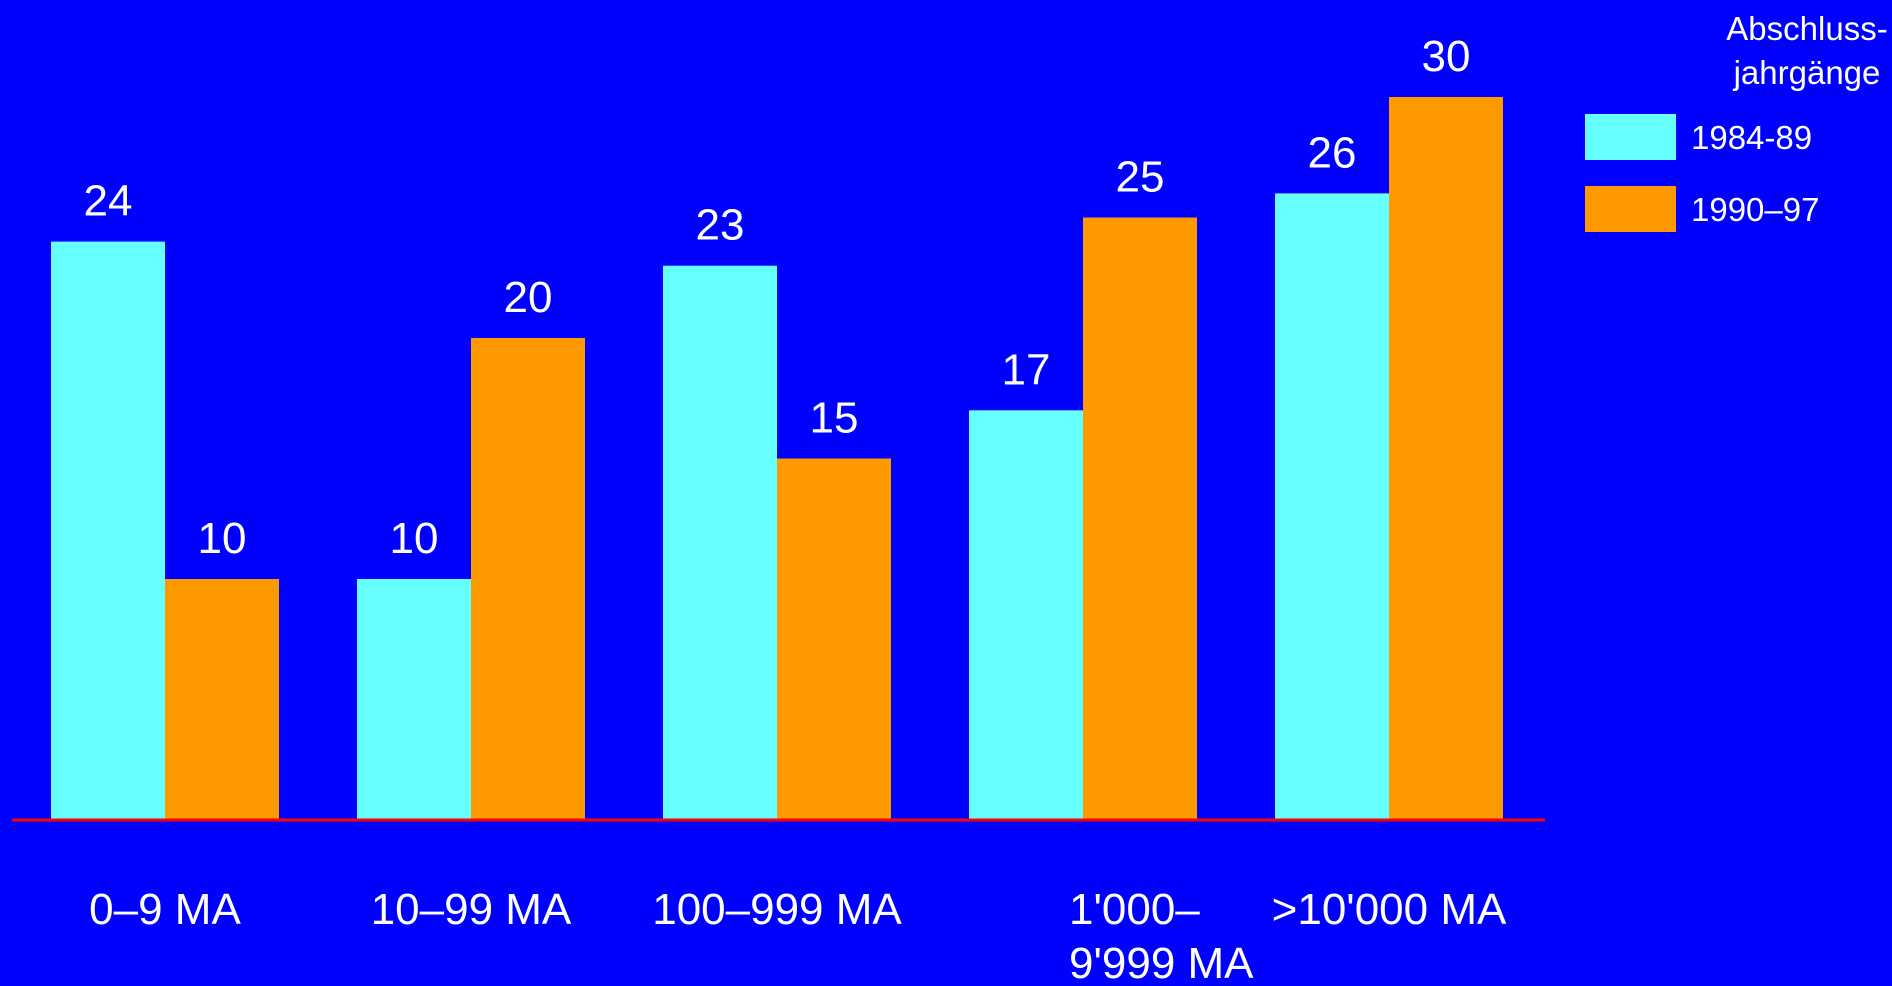 The image size is (1892, 986). I want to click on bar-1990–97-4, so click(1446, 458).